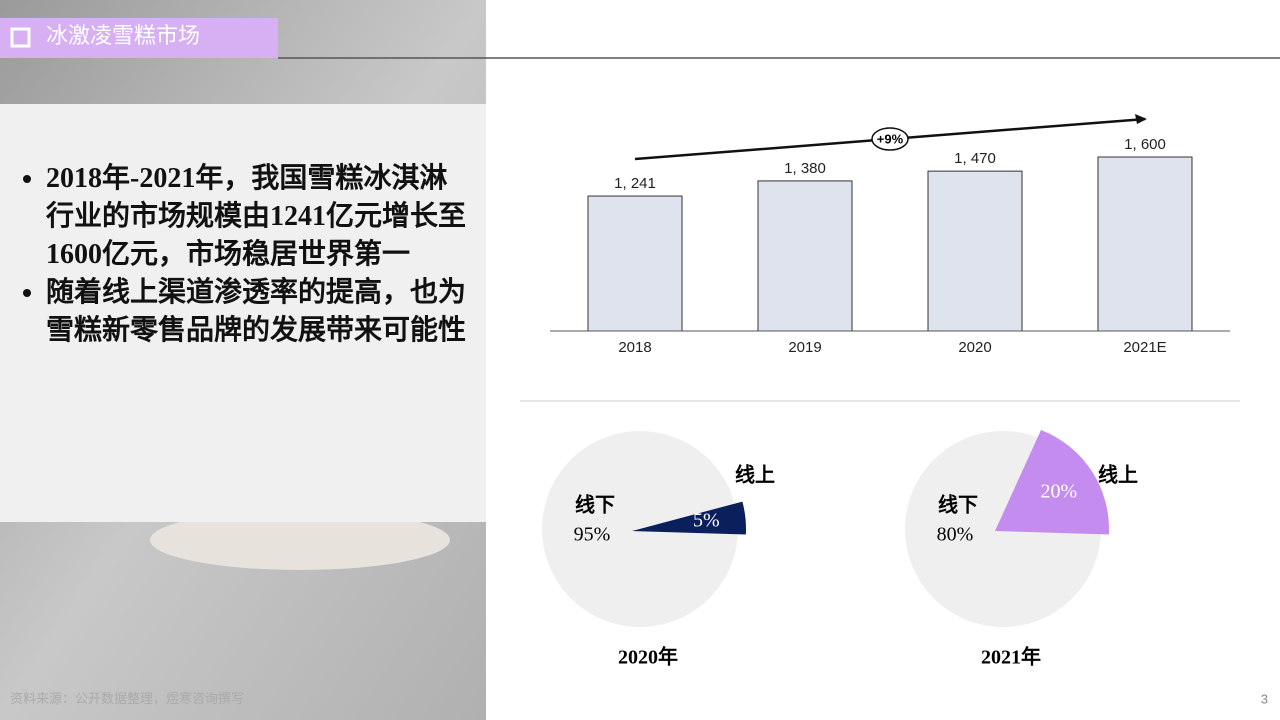  Describe the element at coordinates (1144, 347) in the screenshot. I see `x-tick-label: 2021E` at that location.